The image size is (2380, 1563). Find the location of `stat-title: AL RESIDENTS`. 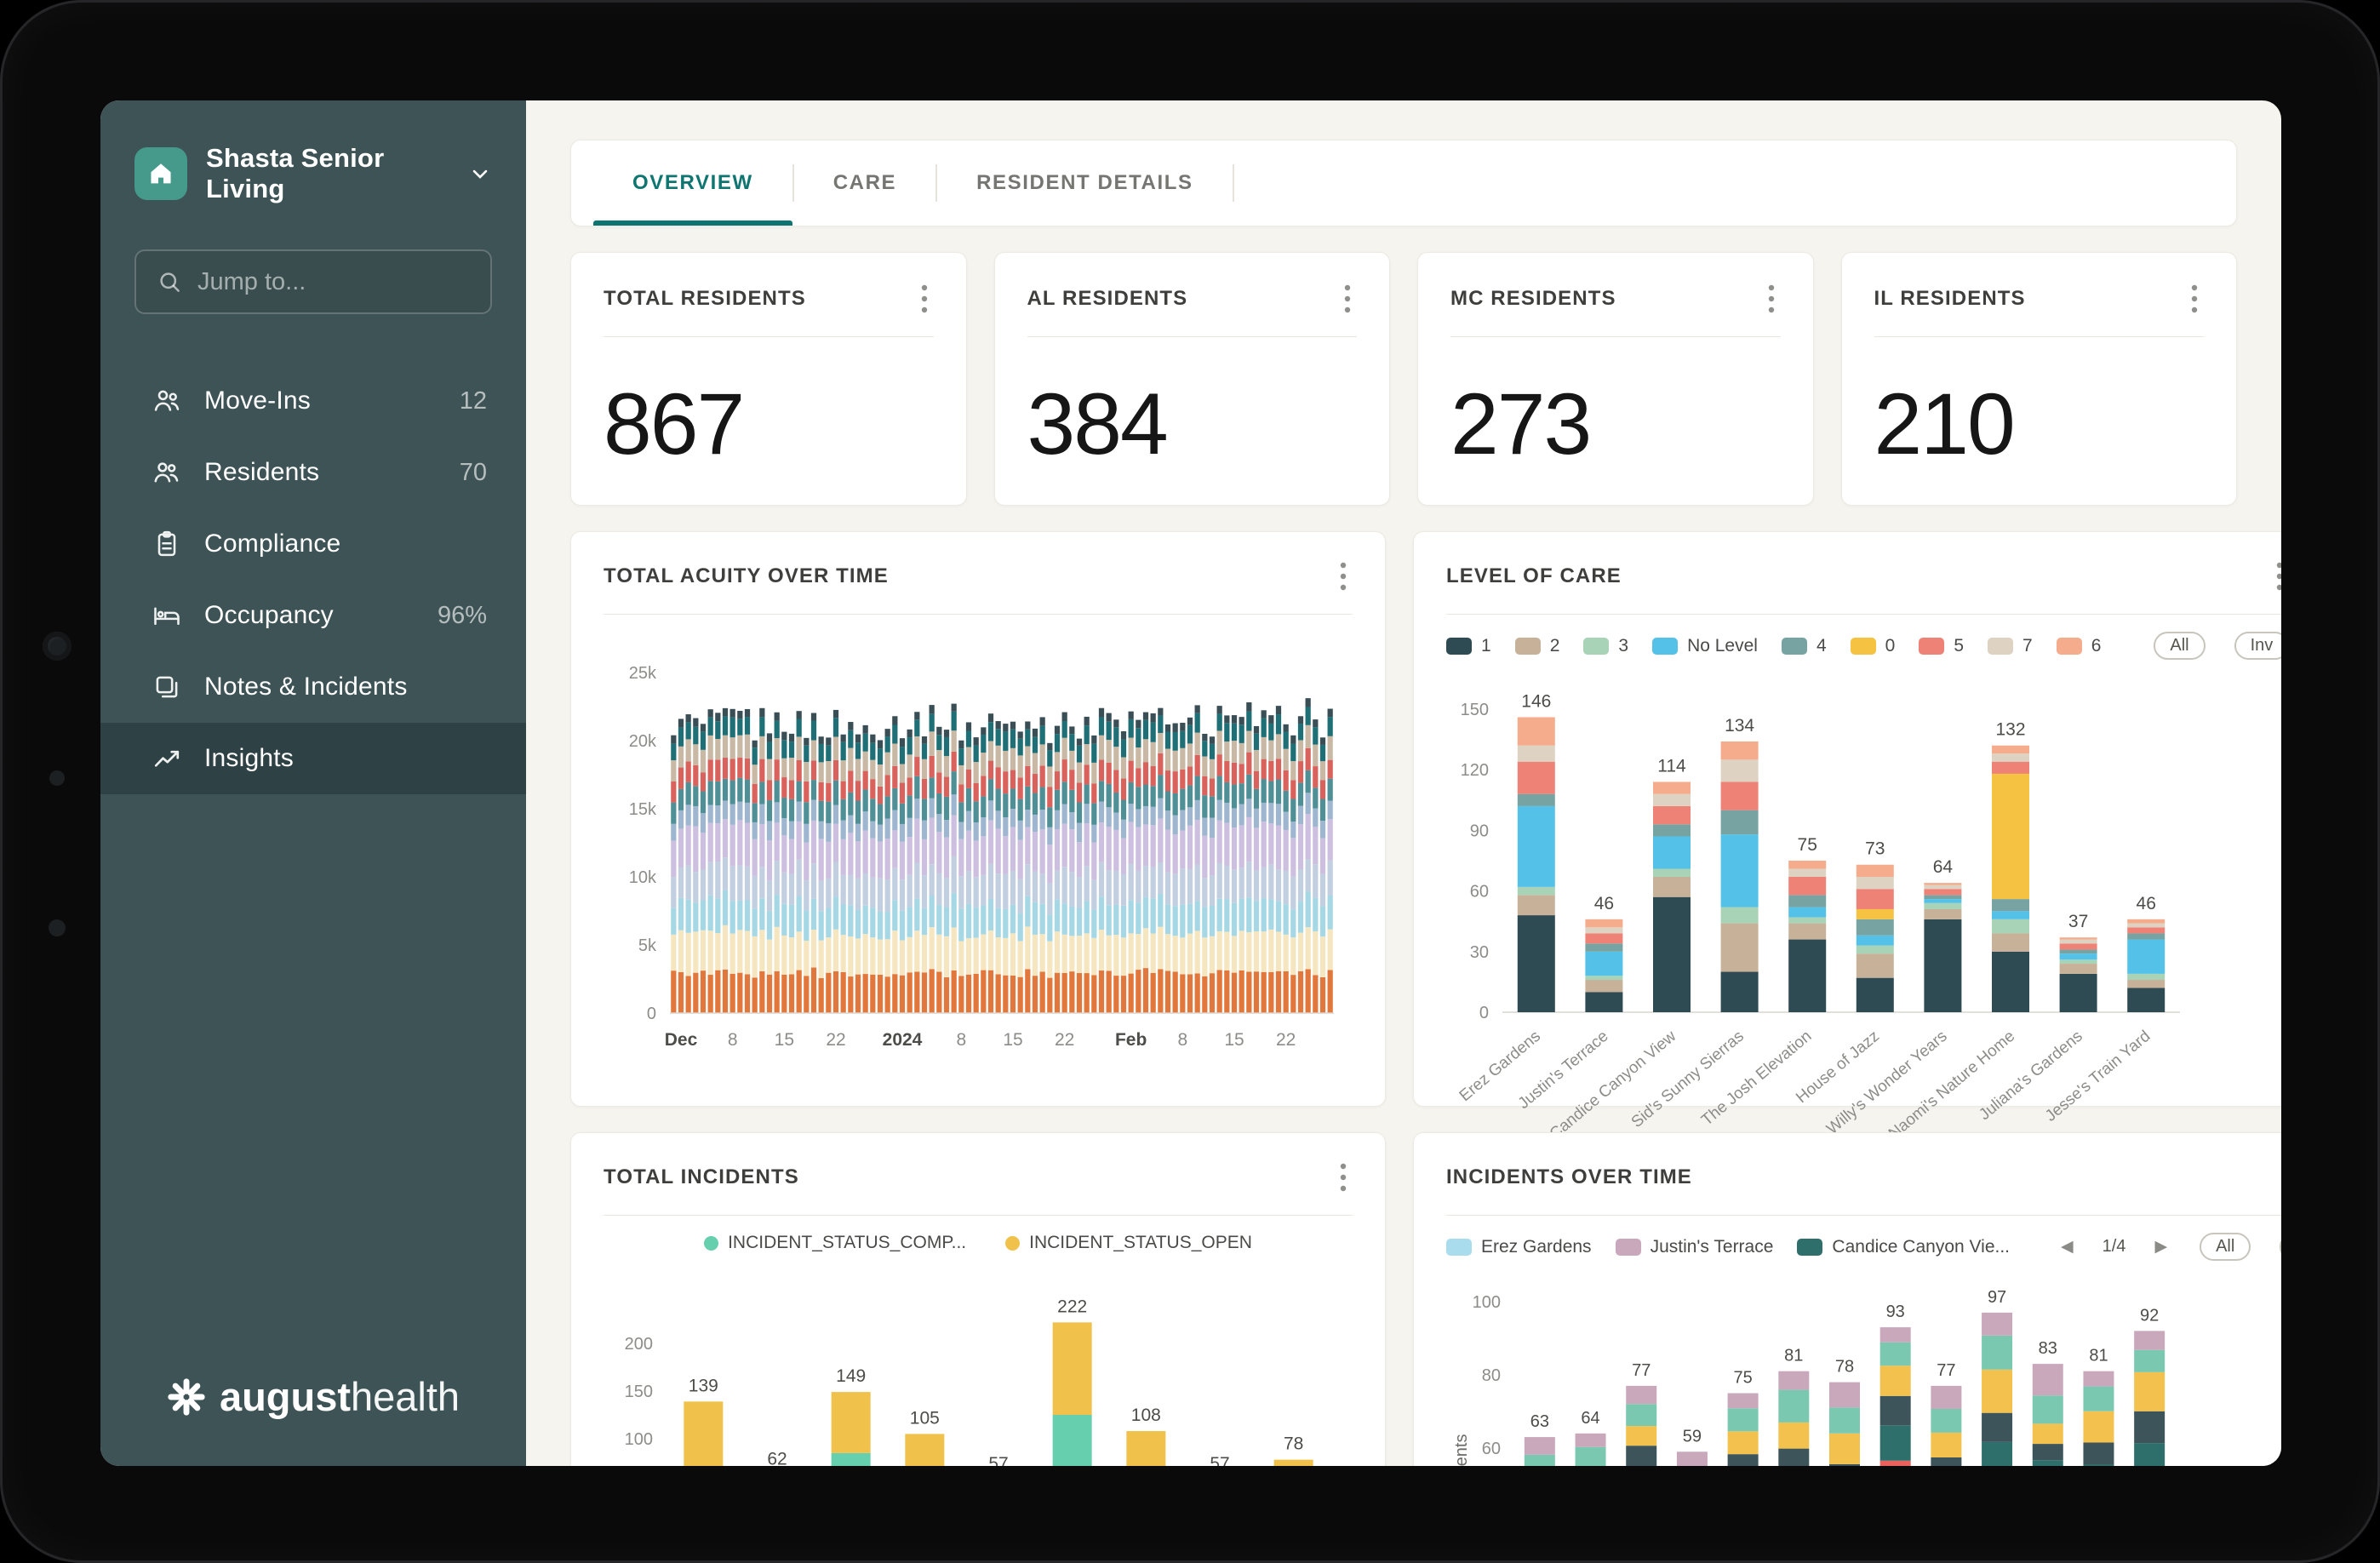

stat-title: AL RESIDENTS is located at coordinates (1108, 298).